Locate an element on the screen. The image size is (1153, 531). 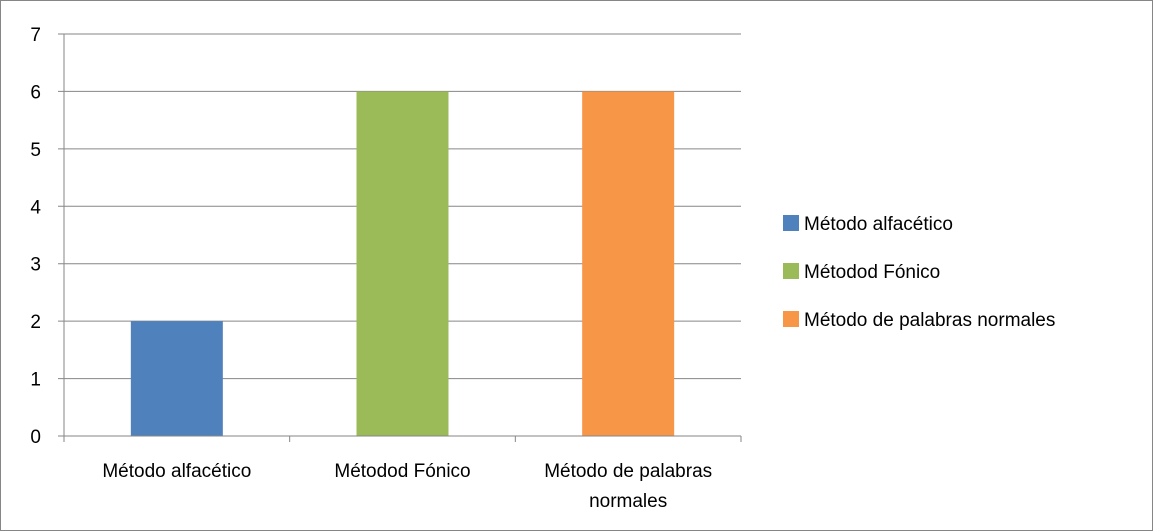
y-tick-label-3: 3 is located at coordinates (35, 265).